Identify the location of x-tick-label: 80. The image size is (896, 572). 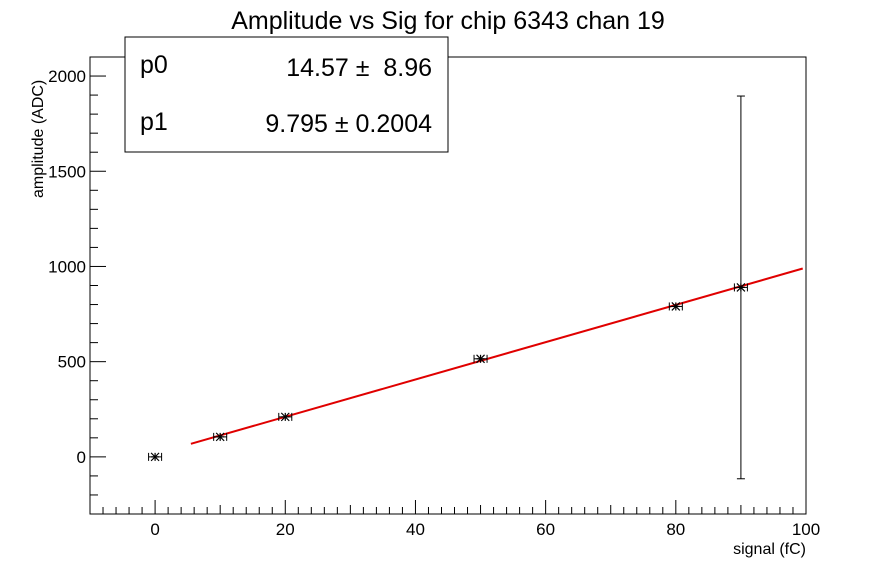
(675, 529).